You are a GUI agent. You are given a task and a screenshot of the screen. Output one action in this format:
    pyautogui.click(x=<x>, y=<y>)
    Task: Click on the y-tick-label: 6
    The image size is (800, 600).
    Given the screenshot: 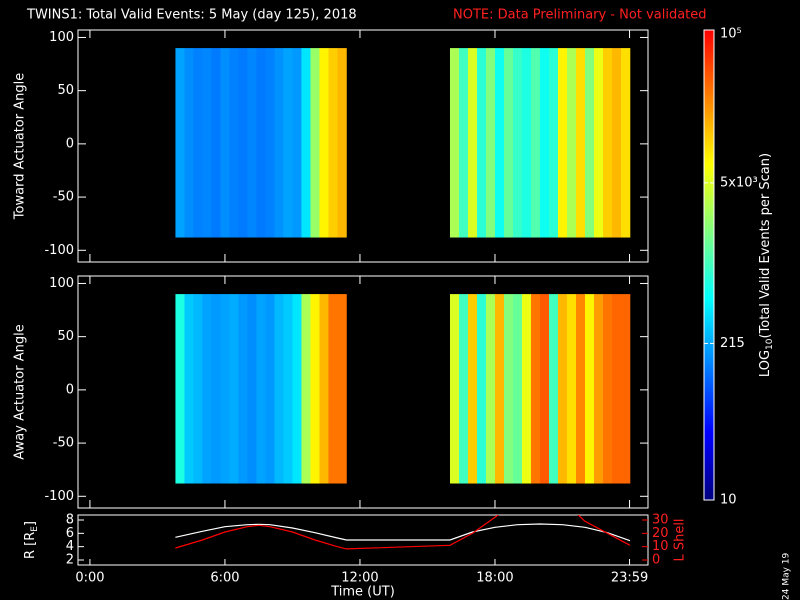 What is the action you would take?
    pyautogui.click(x=70, y=533)
    